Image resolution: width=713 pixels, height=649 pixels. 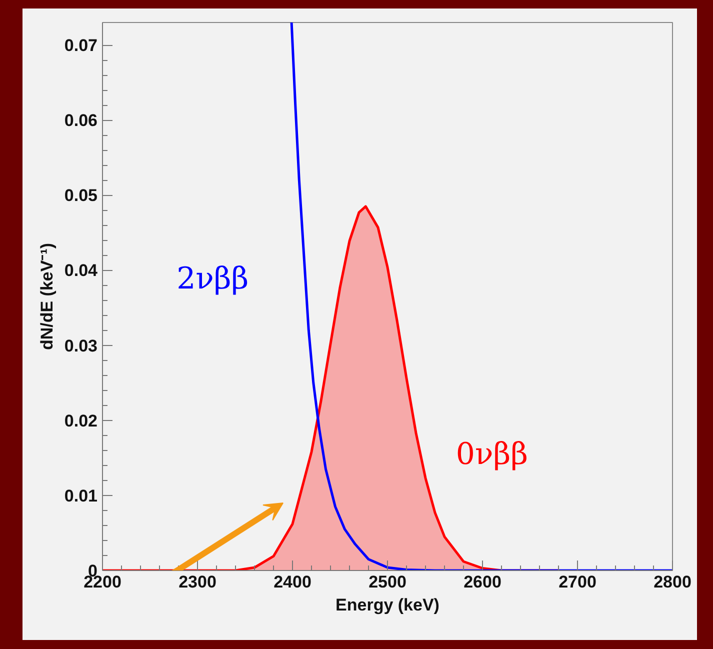 What do you see at coordinates (293, 582) in the screenshot?
I see `x-tick-label: 2400` at bounding box center [293, 582].